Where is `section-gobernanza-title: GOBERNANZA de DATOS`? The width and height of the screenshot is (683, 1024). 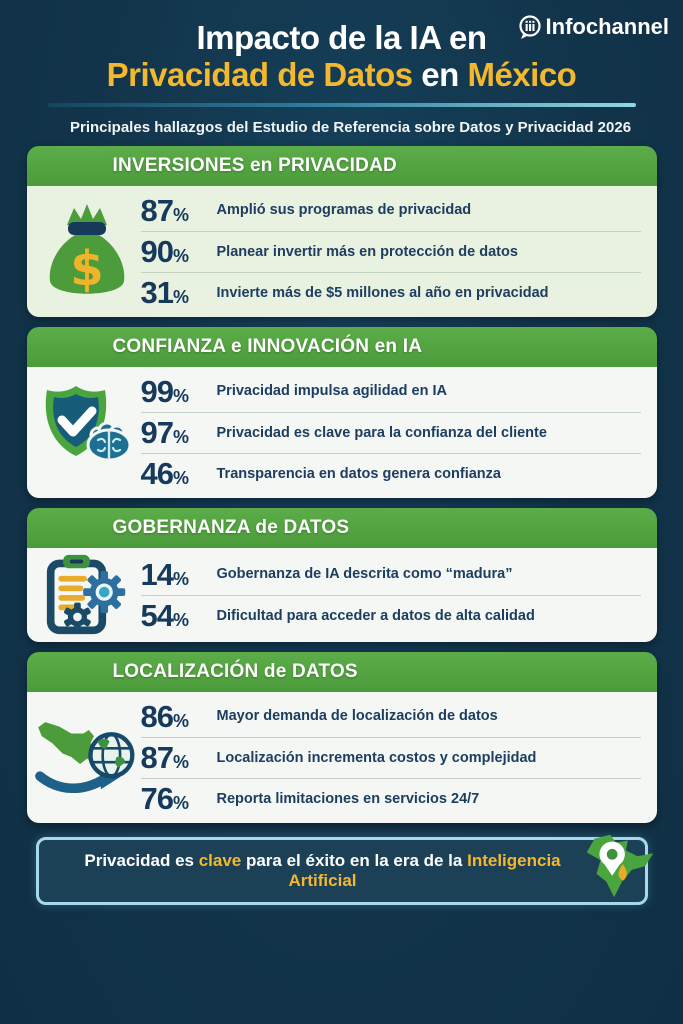
section-gobernanza-title: GOBERNANZA de DATOS is located at coordinates (341, 527).